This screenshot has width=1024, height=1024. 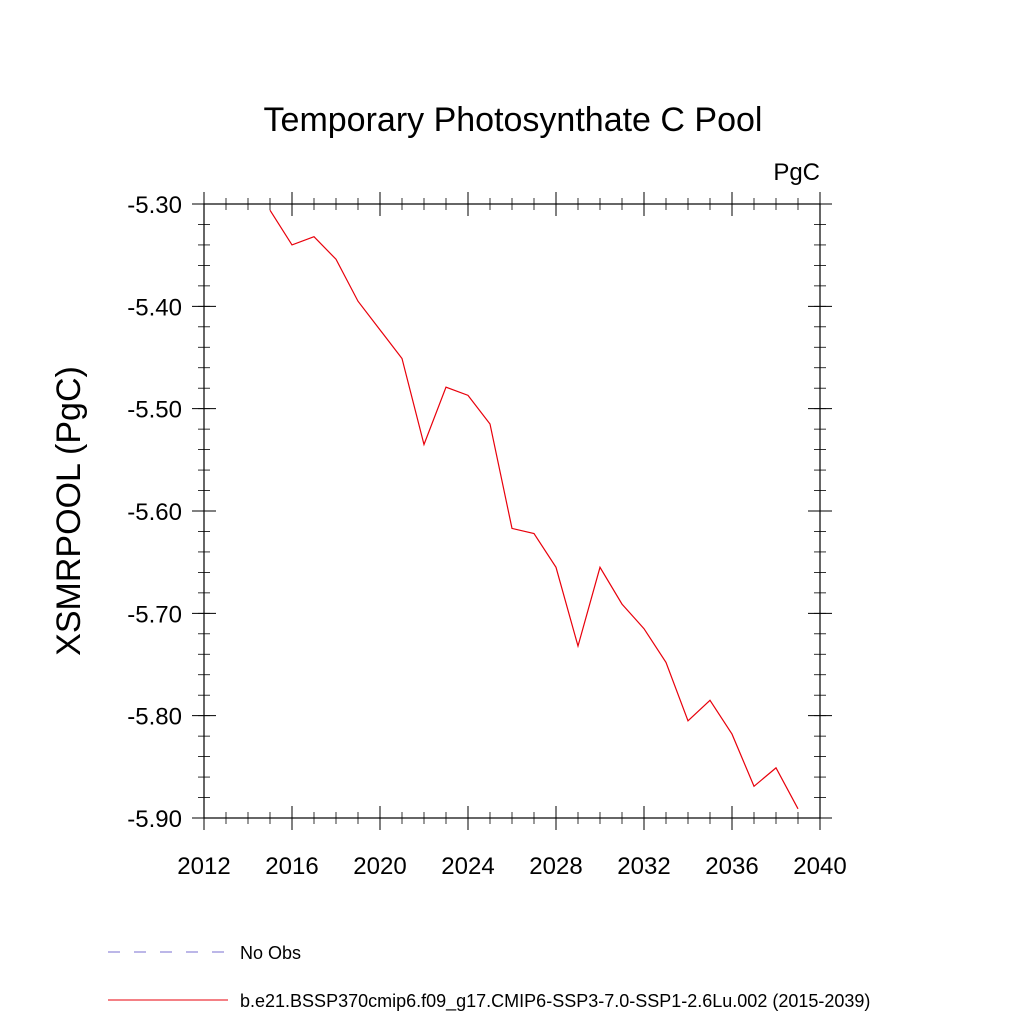 What do you see at coordinates (511, 866) in the screenshot?
I see `x-tick-labels: 2012 2016 2020 2024 2028 2032 2036 2040` at bounding box center [511, 866].